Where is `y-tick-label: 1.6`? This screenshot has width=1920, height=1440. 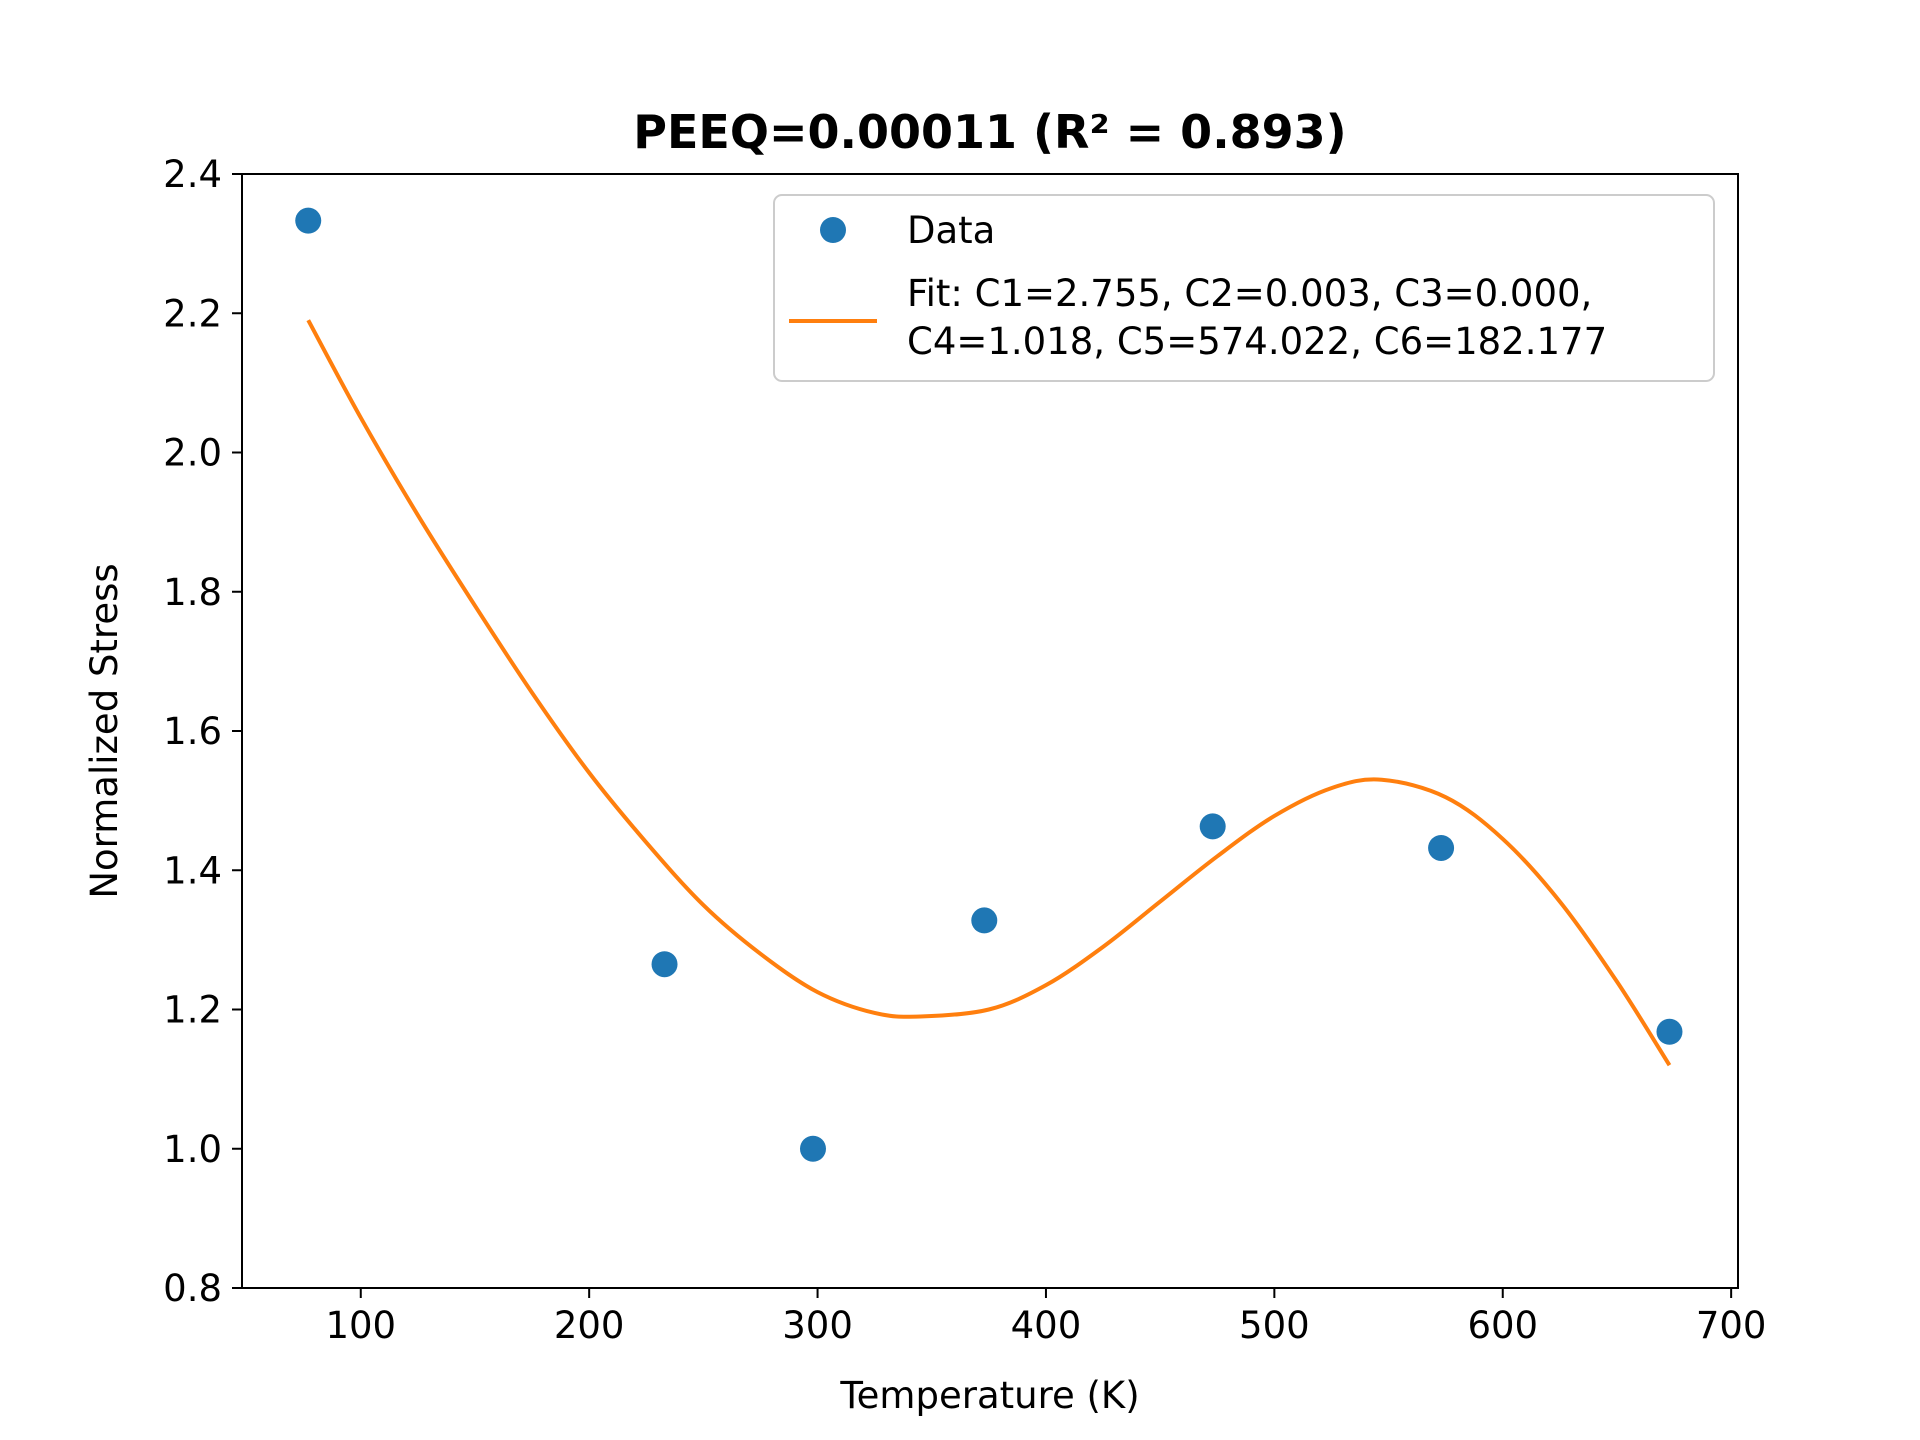 y-tick-label: 1.6 is located at coordinates (192, 731).